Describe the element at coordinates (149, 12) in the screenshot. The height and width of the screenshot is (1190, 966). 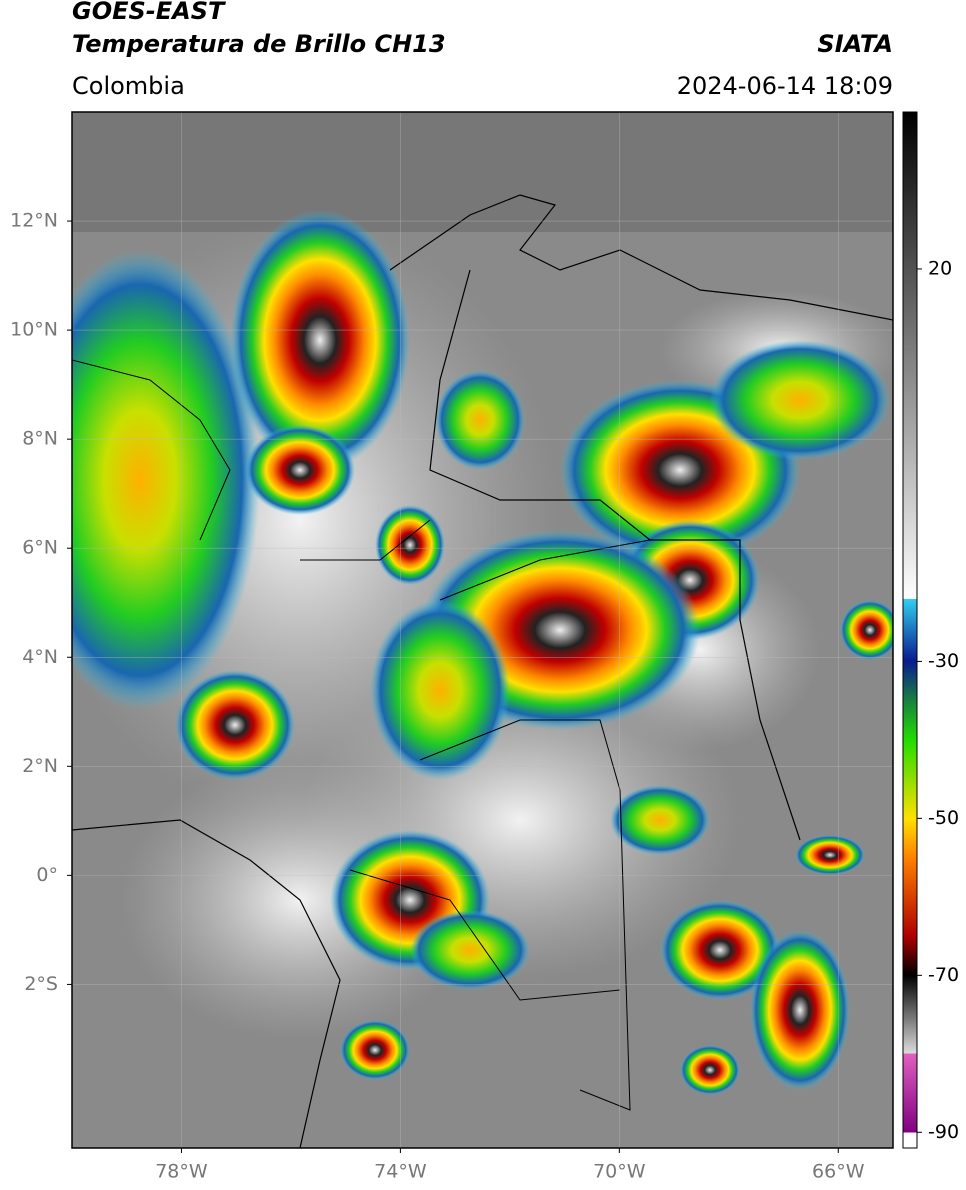
I see `title: GOES-EAST` at that location.